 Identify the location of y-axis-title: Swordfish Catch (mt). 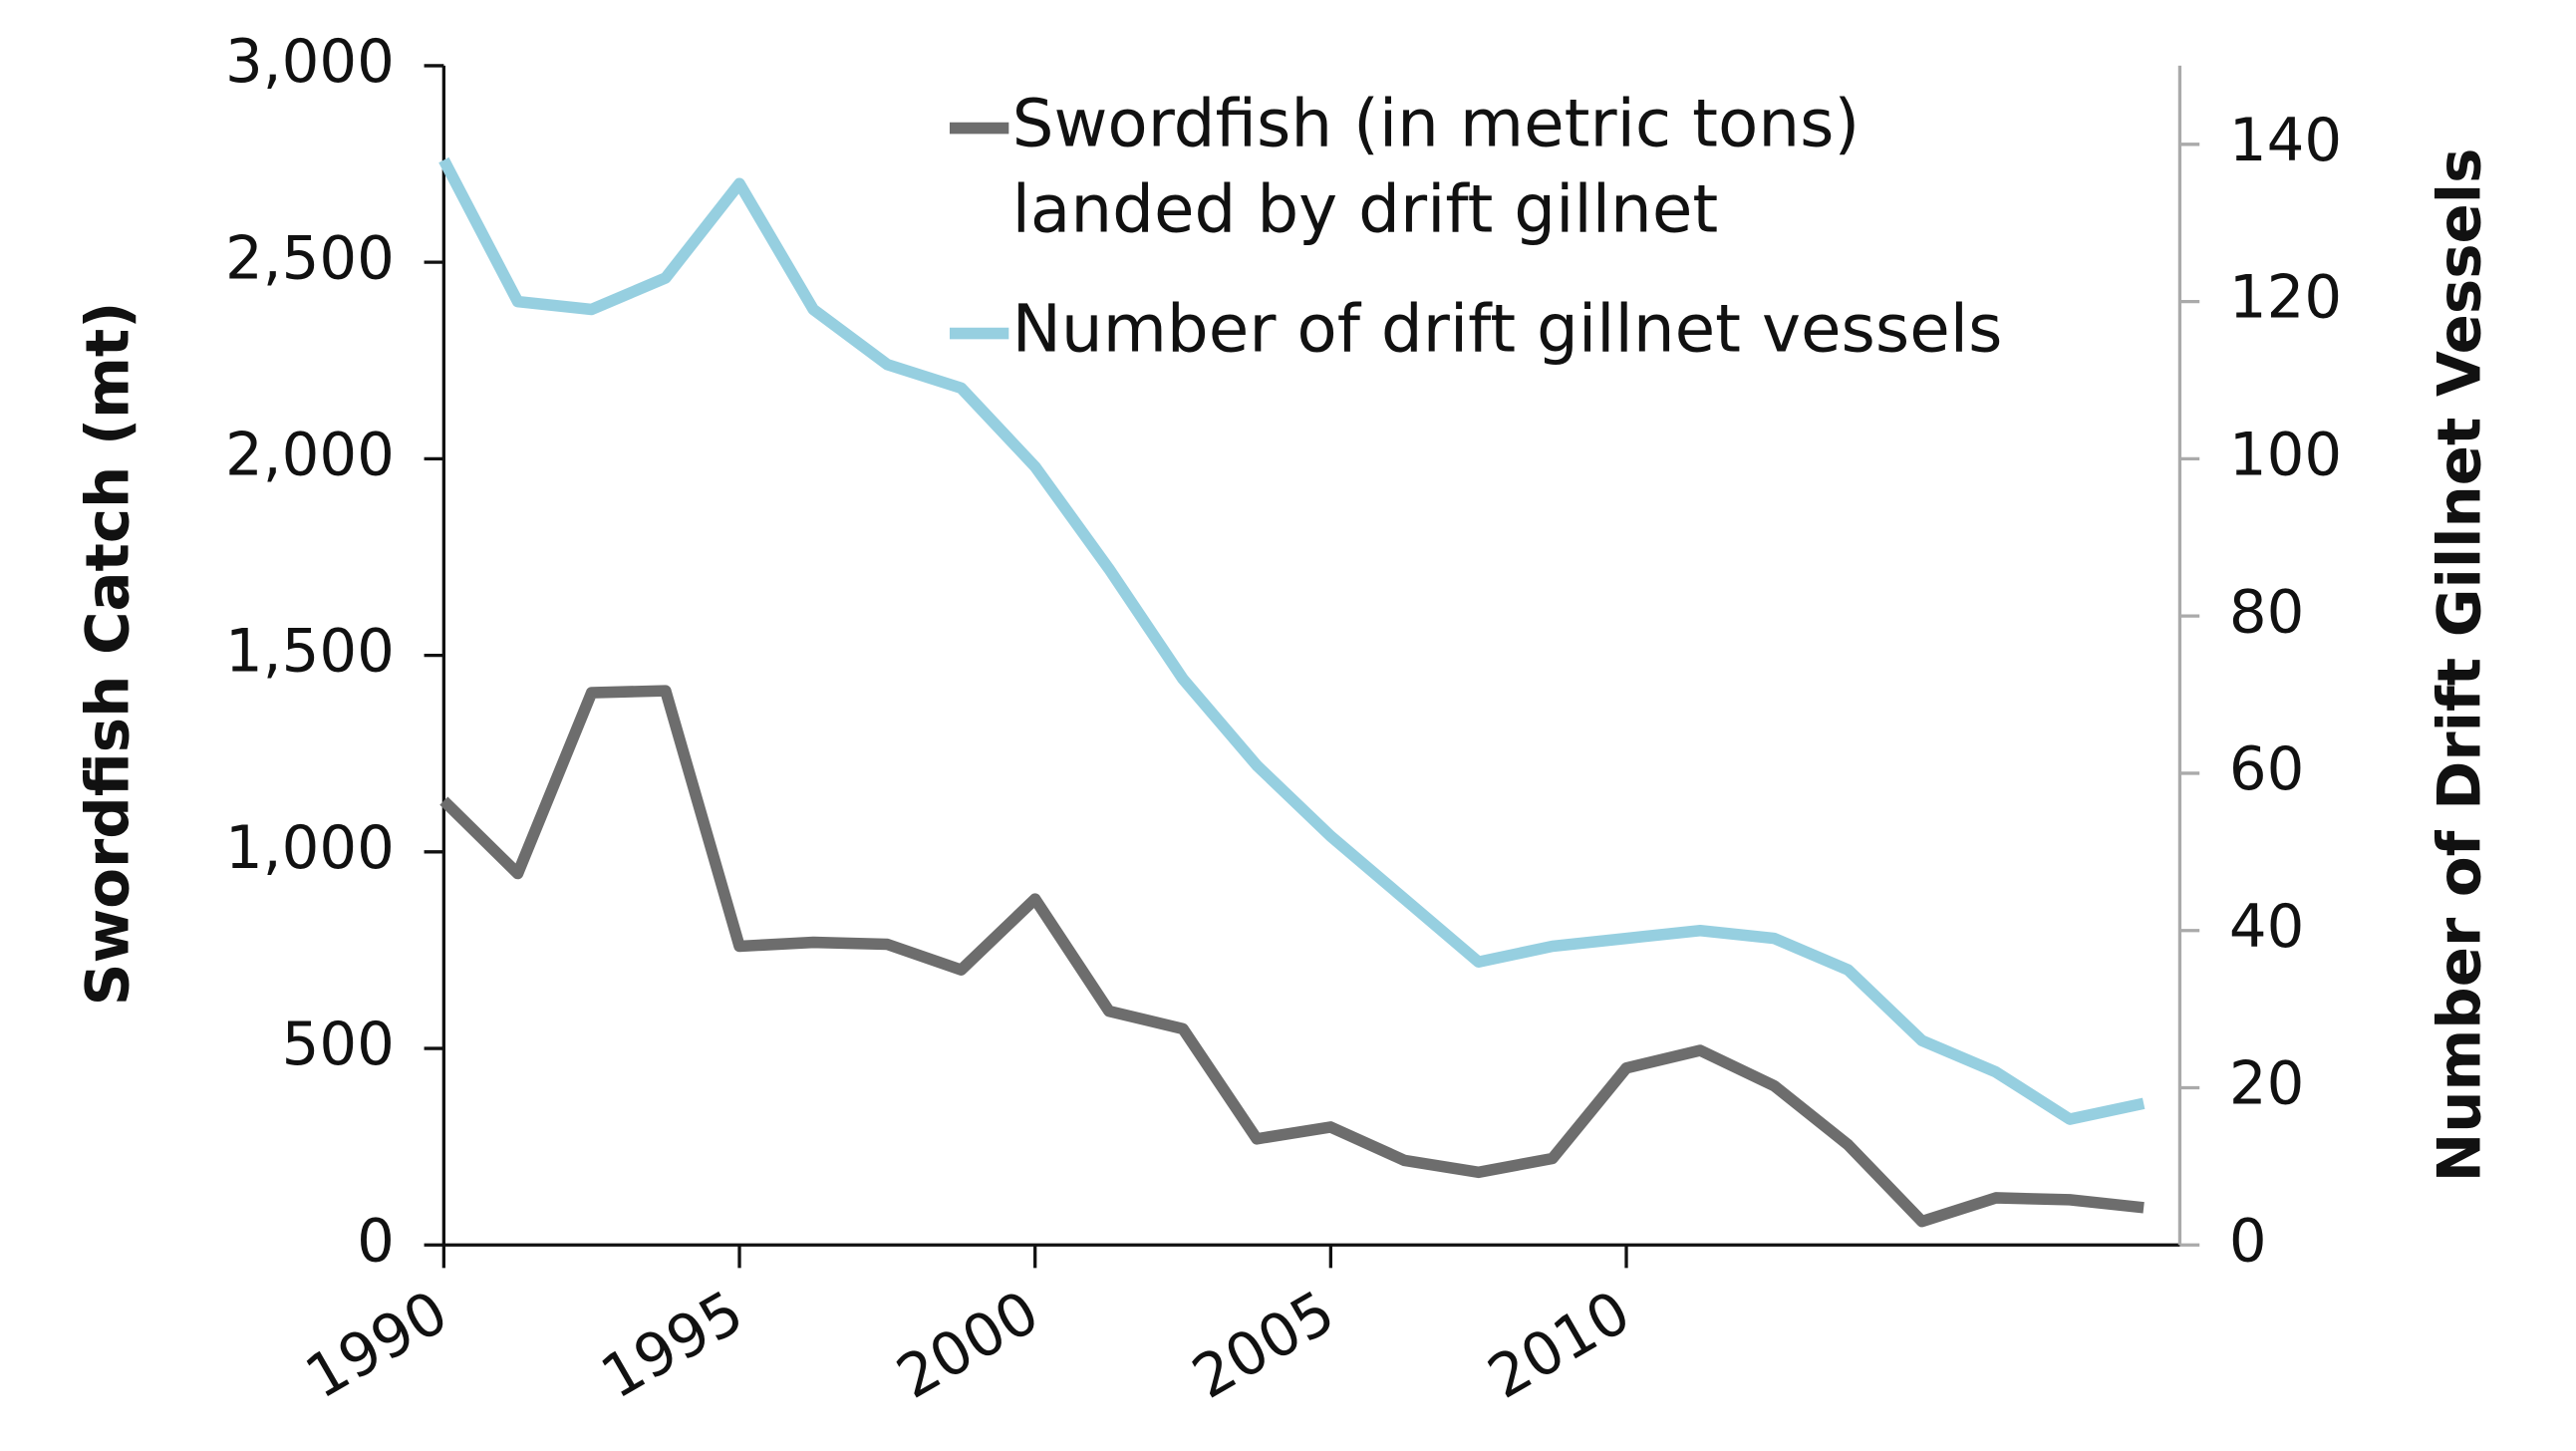
(108, 655).